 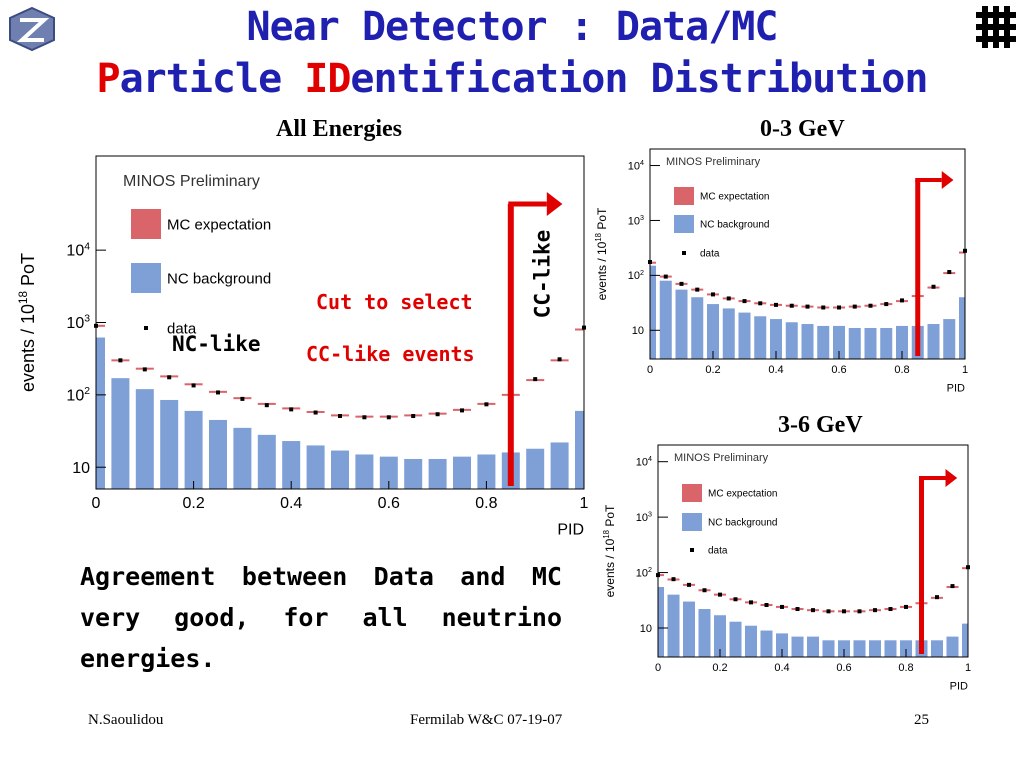 What do you see at coordinates (339, 129) in the screenshot?
I see `all-energies-label: All Energies` at bounding box center [339, 129].